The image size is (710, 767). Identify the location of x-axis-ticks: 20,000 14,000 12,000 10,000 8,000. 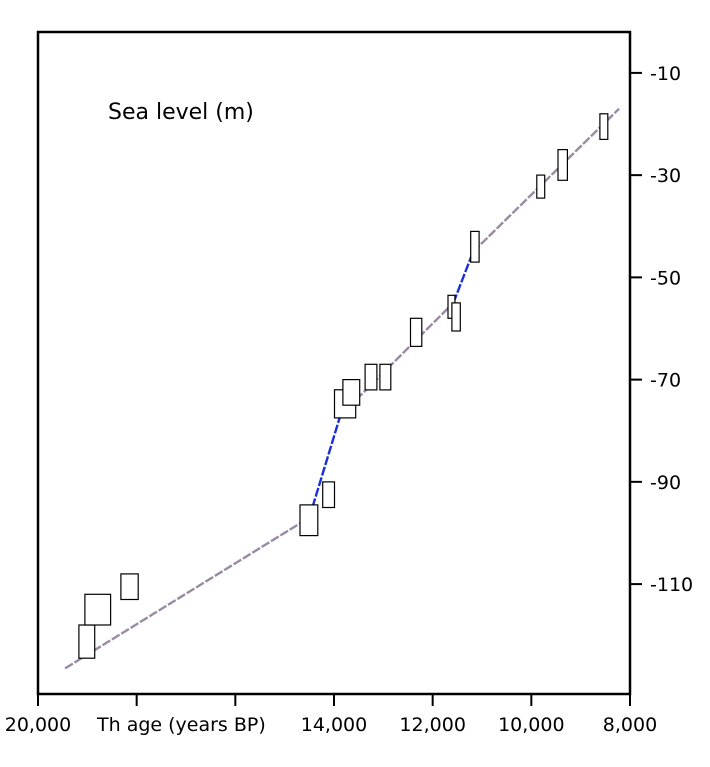
(331, 715).